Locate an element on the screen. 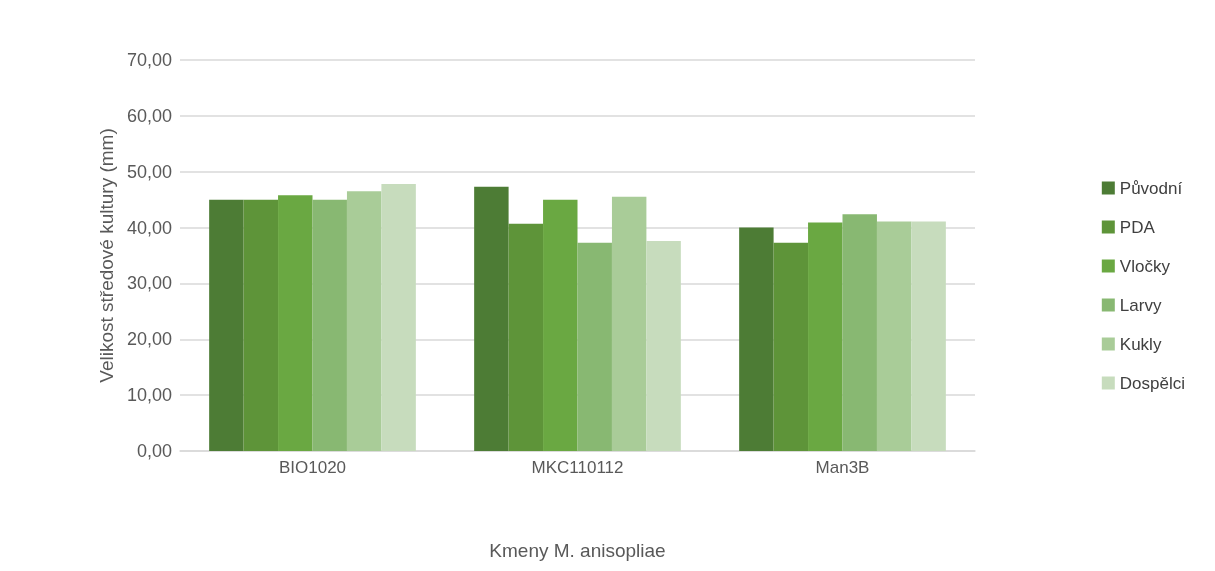 Image resolution: width=1215 pixels, height=571 pixels. y-tick-label: 40,00 is located at coordinates (149, 227).